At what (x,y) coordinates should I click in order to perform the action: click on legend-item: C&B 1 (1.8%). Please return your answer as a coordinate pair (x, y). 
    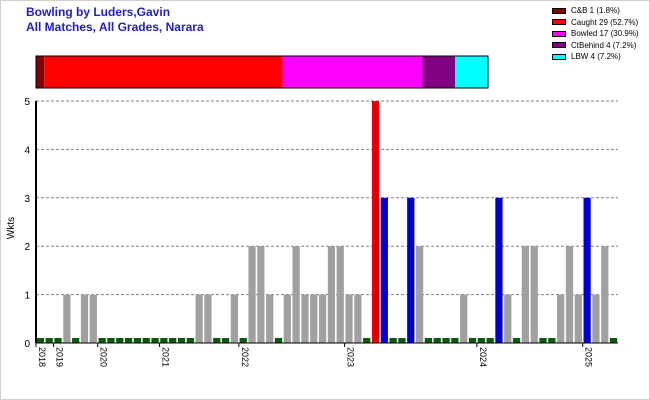
    Looking at the image, I should click on (595, 11).